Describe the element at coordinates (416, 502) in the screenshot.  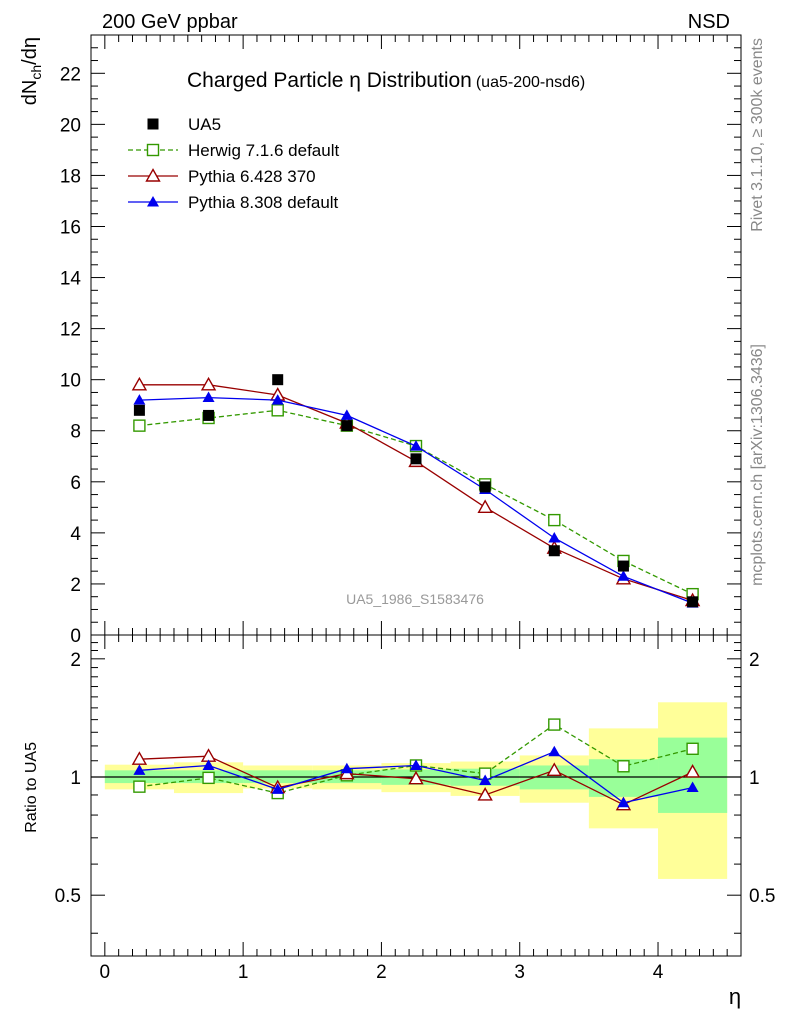
I see `main-herwig-line` at that location.